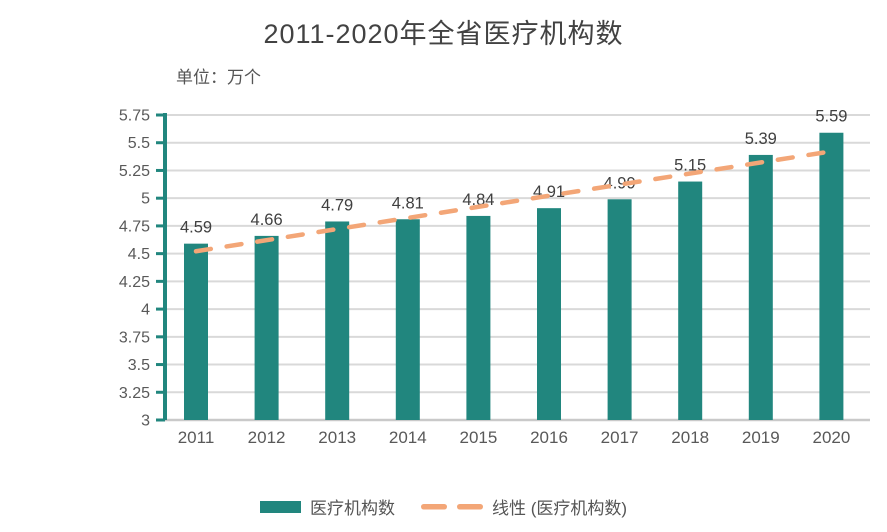 This screenshot has height=532, width=887. I want to click on bar-value-label: 4.79, so click(337, 205).